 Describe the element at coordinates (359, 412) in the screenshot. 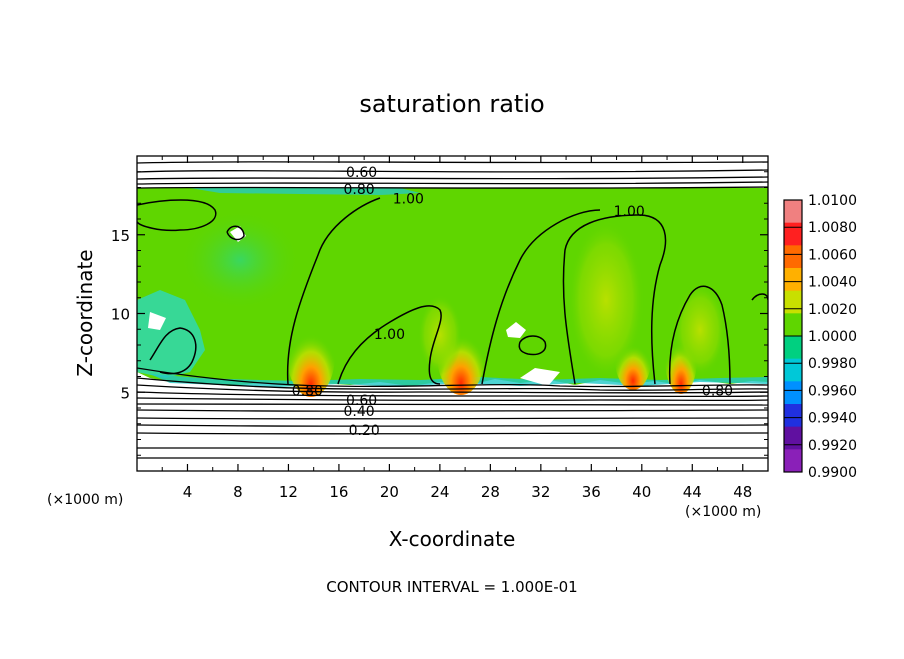

I see `contour-label: 0.40` at that location.